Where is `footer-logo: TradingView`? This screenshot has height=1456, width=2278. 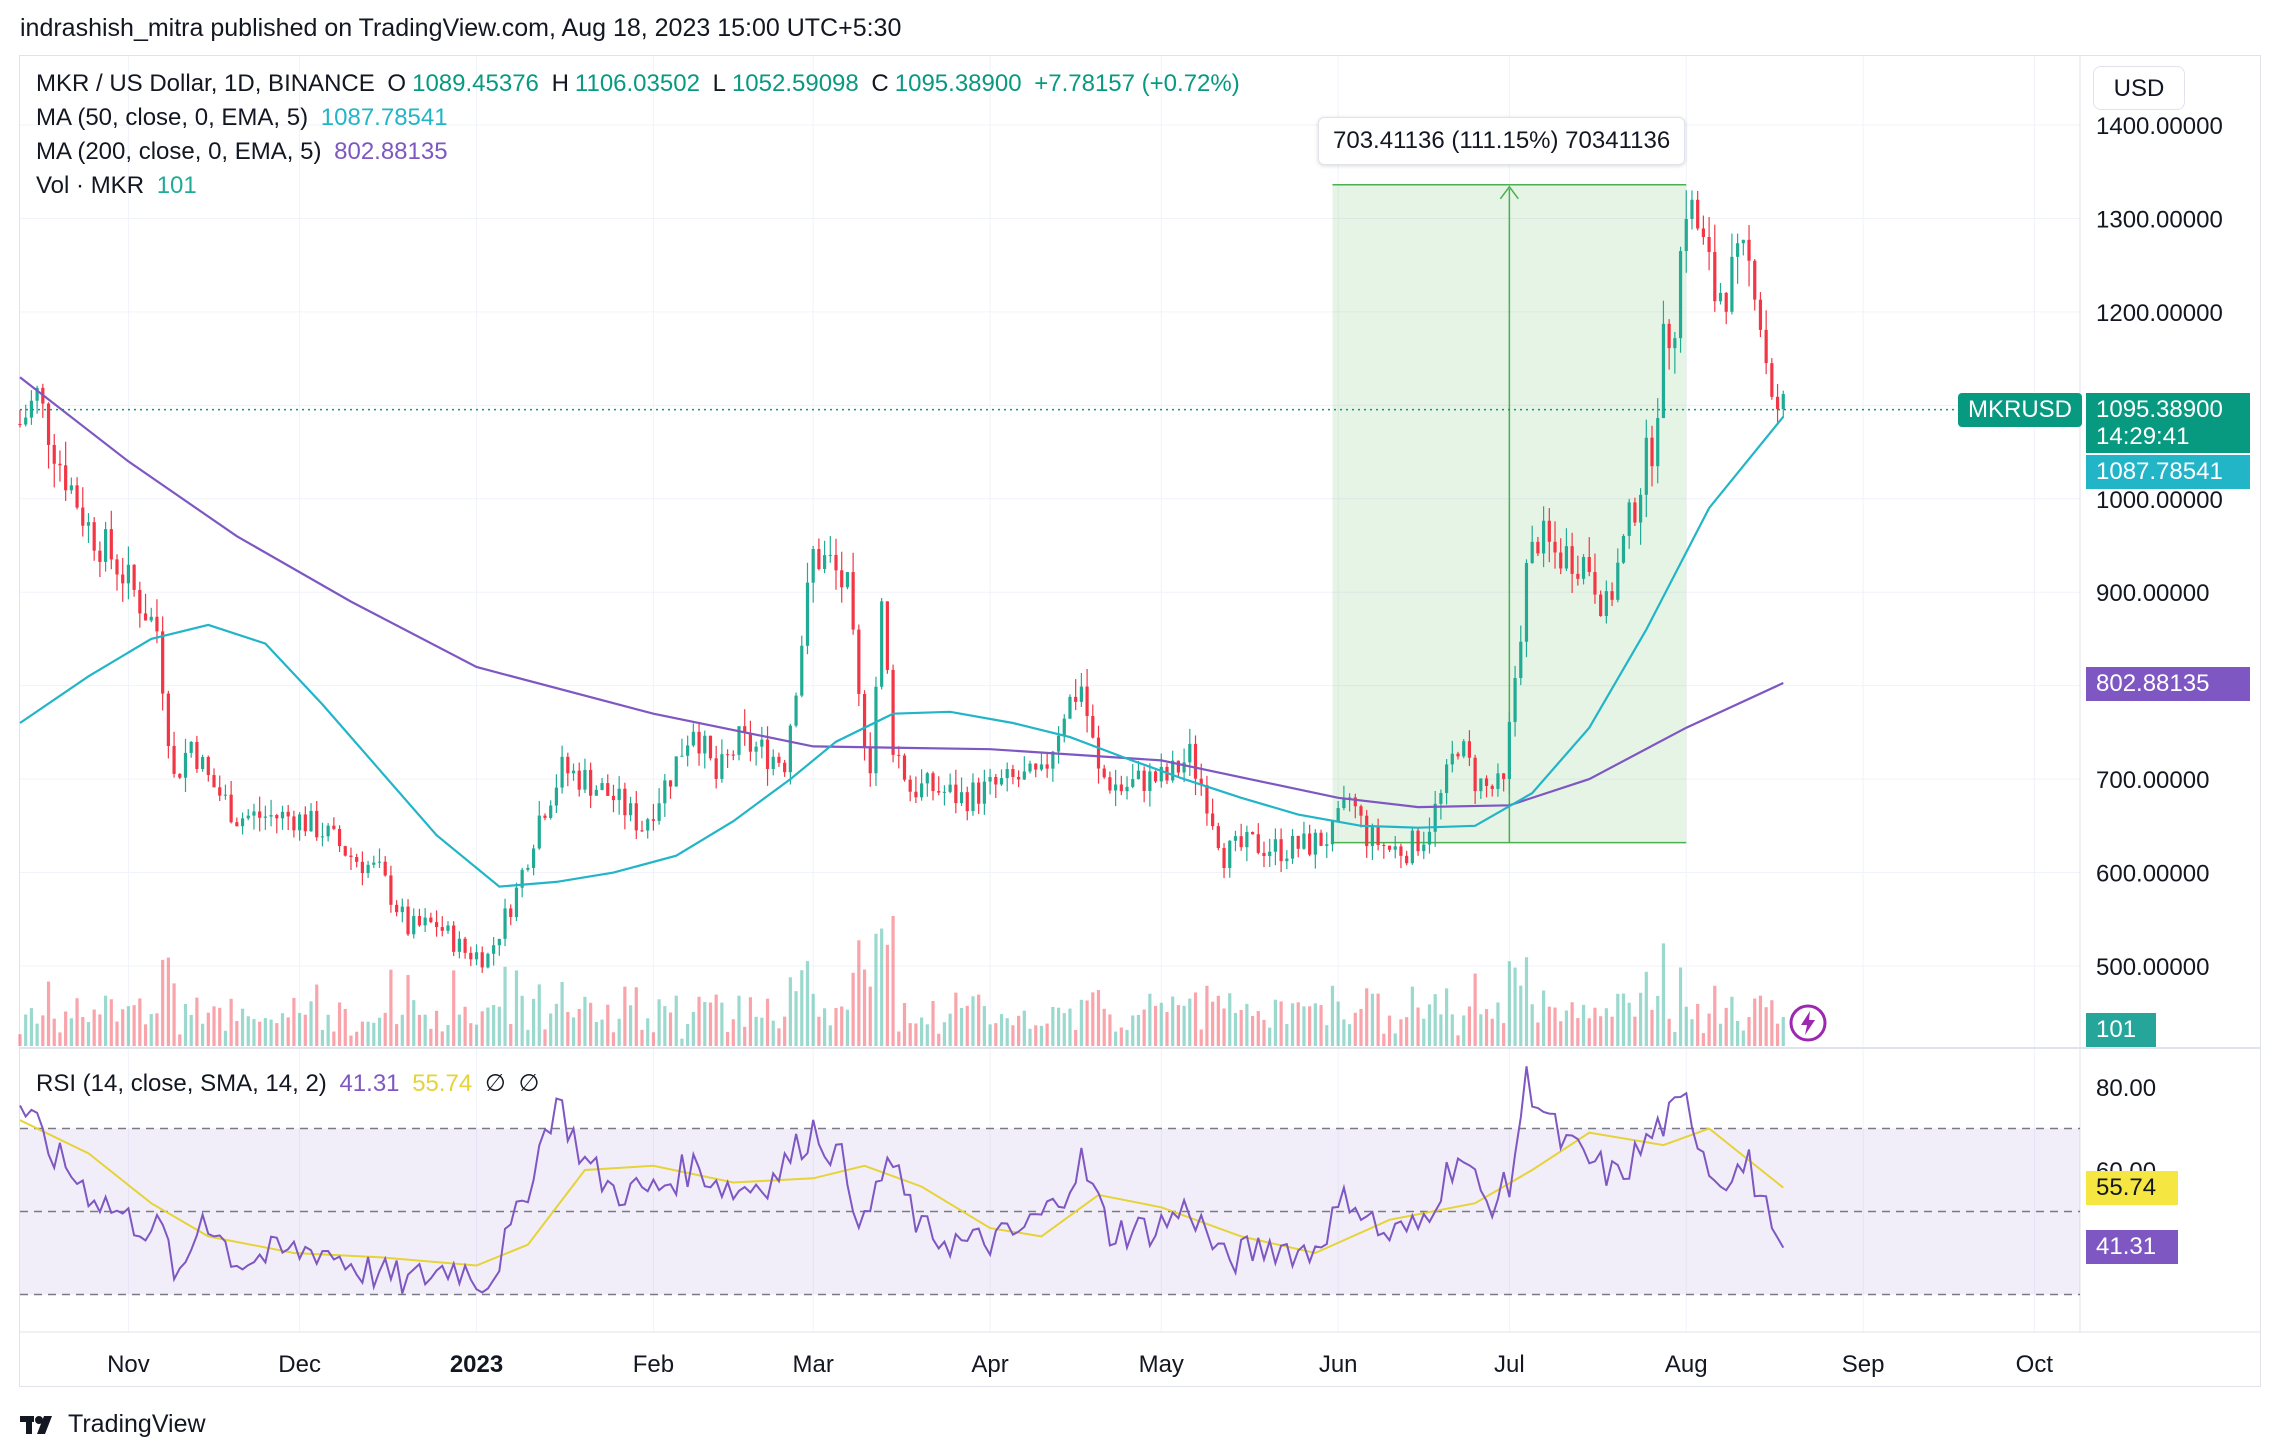
footer-logo: TradingView is located at coordinates (113, 1424).